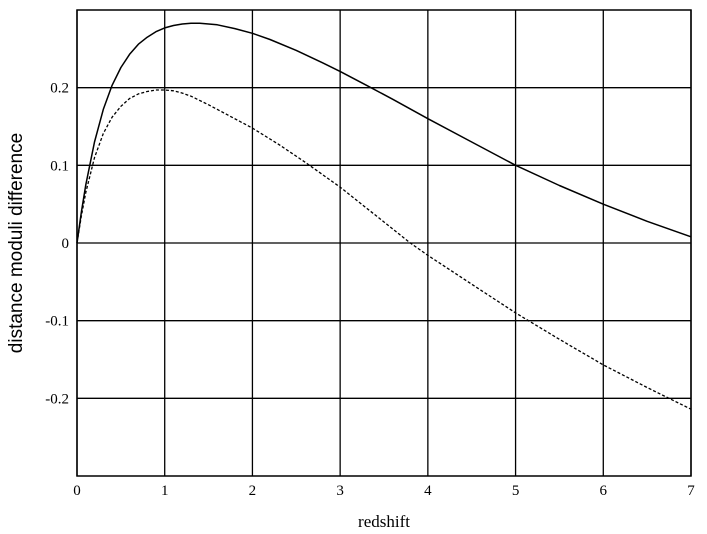 The width and height of the screenshot is (707, 534). What do you see at coordinates (57, 322) in the screenshot?
I see `y-tick-label: -0.1` at bounding box center [57, 322].